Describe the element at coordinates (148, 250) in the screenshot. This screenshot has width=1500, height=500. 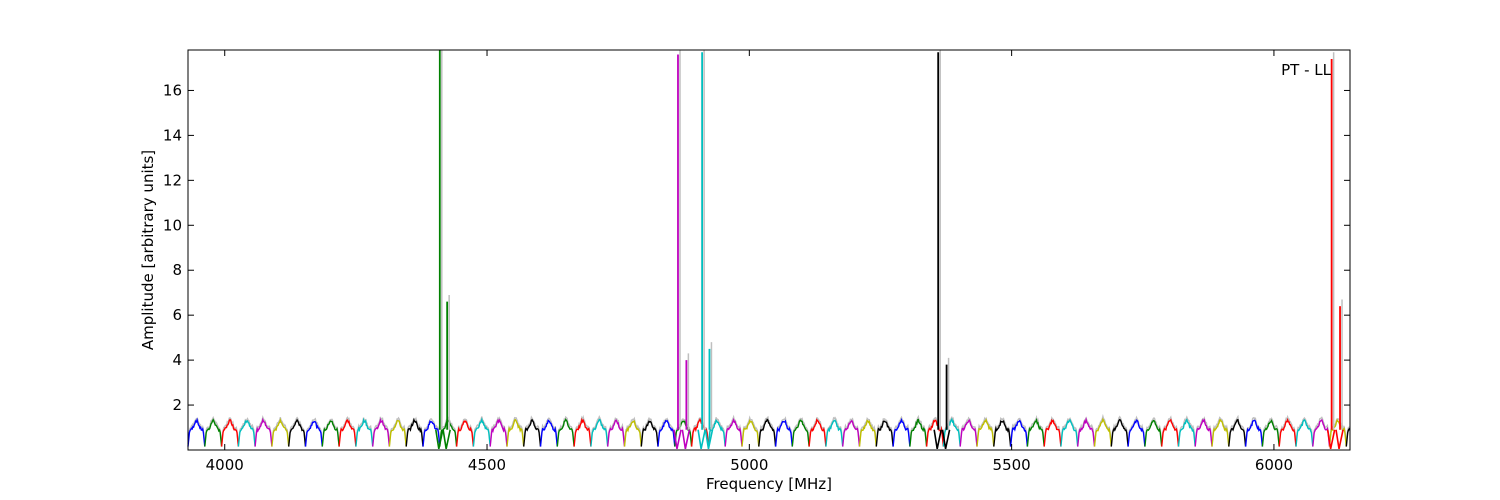
I see `y-axis-label: Amplitude [arbitrary units]` at that location.